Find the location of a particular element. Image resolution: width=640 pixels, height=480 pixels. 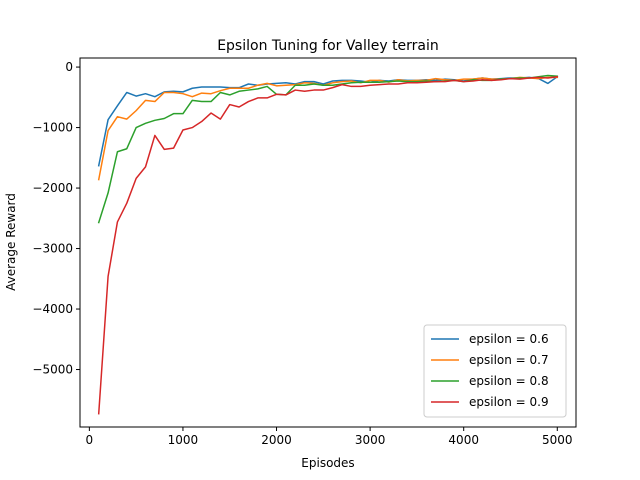

y-tick-label: −1000 is located at coordinates (52, 128).